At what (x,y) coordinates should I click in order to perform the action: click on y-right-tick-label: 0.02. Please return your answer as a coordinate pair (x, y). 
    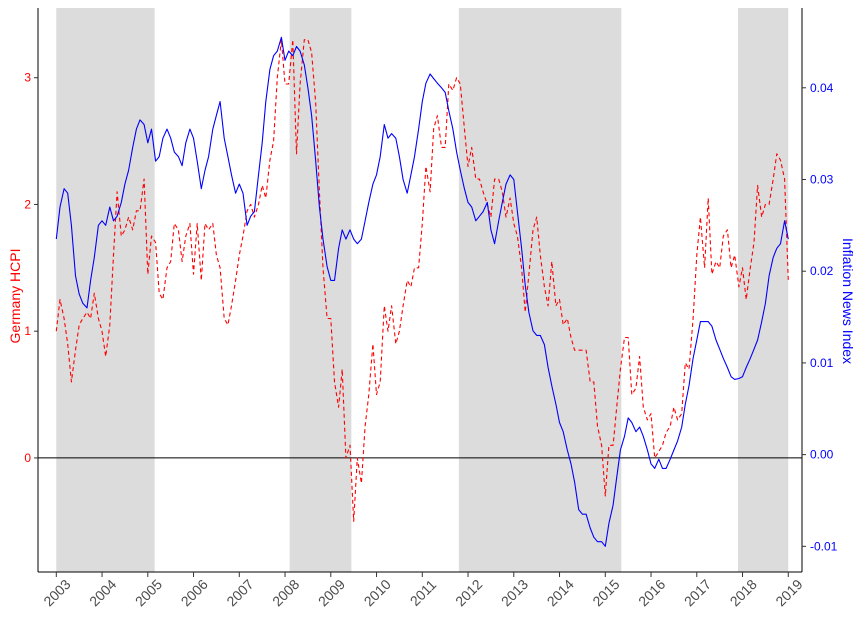
    Looking at the image, I should click on (822, 271).